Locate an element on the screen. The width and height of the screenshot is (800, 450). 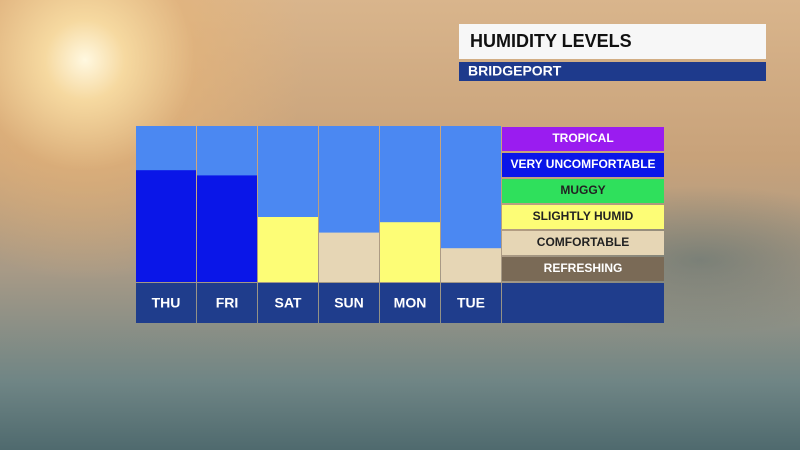
level-label: TROPICAL is located at coordinates (582, 138).